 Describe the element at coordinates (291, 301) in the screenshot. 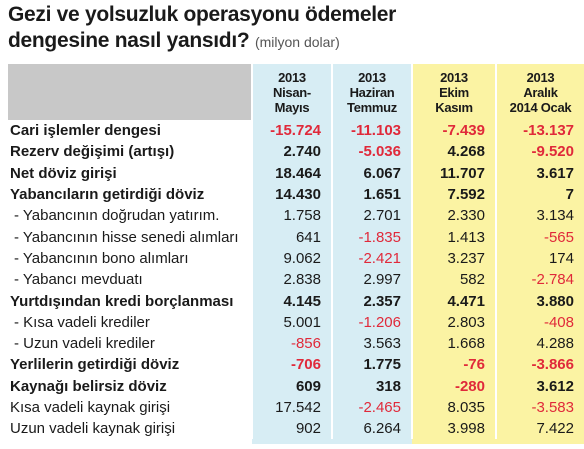

I see `value-cell: 4.145` at that location.